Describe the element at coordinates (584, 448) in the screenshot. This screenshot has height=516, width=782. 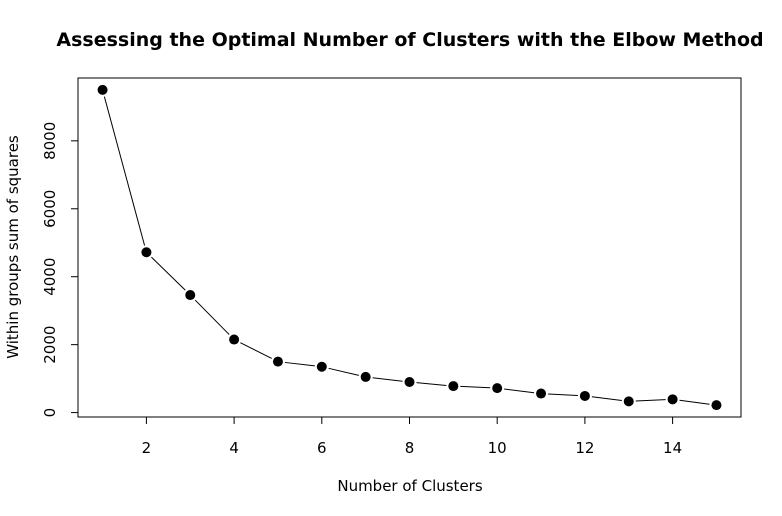
I see `x-tick-label: 12` at that location.